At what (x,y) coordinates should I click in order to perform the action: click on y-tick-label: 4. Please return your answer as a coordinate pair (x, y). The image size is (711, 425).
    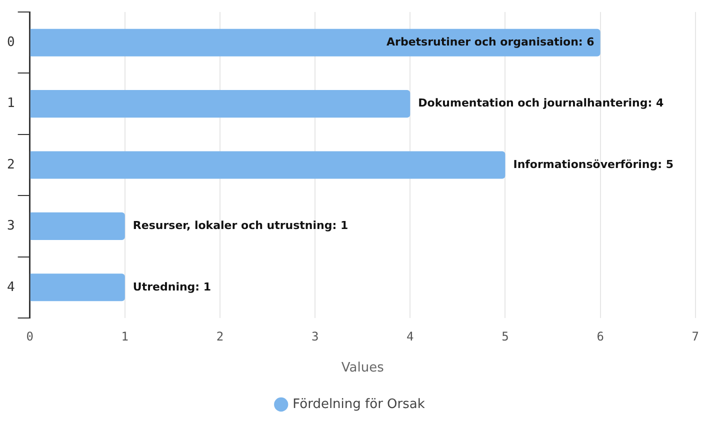
    Looking at the image, I should click on (11, 287).